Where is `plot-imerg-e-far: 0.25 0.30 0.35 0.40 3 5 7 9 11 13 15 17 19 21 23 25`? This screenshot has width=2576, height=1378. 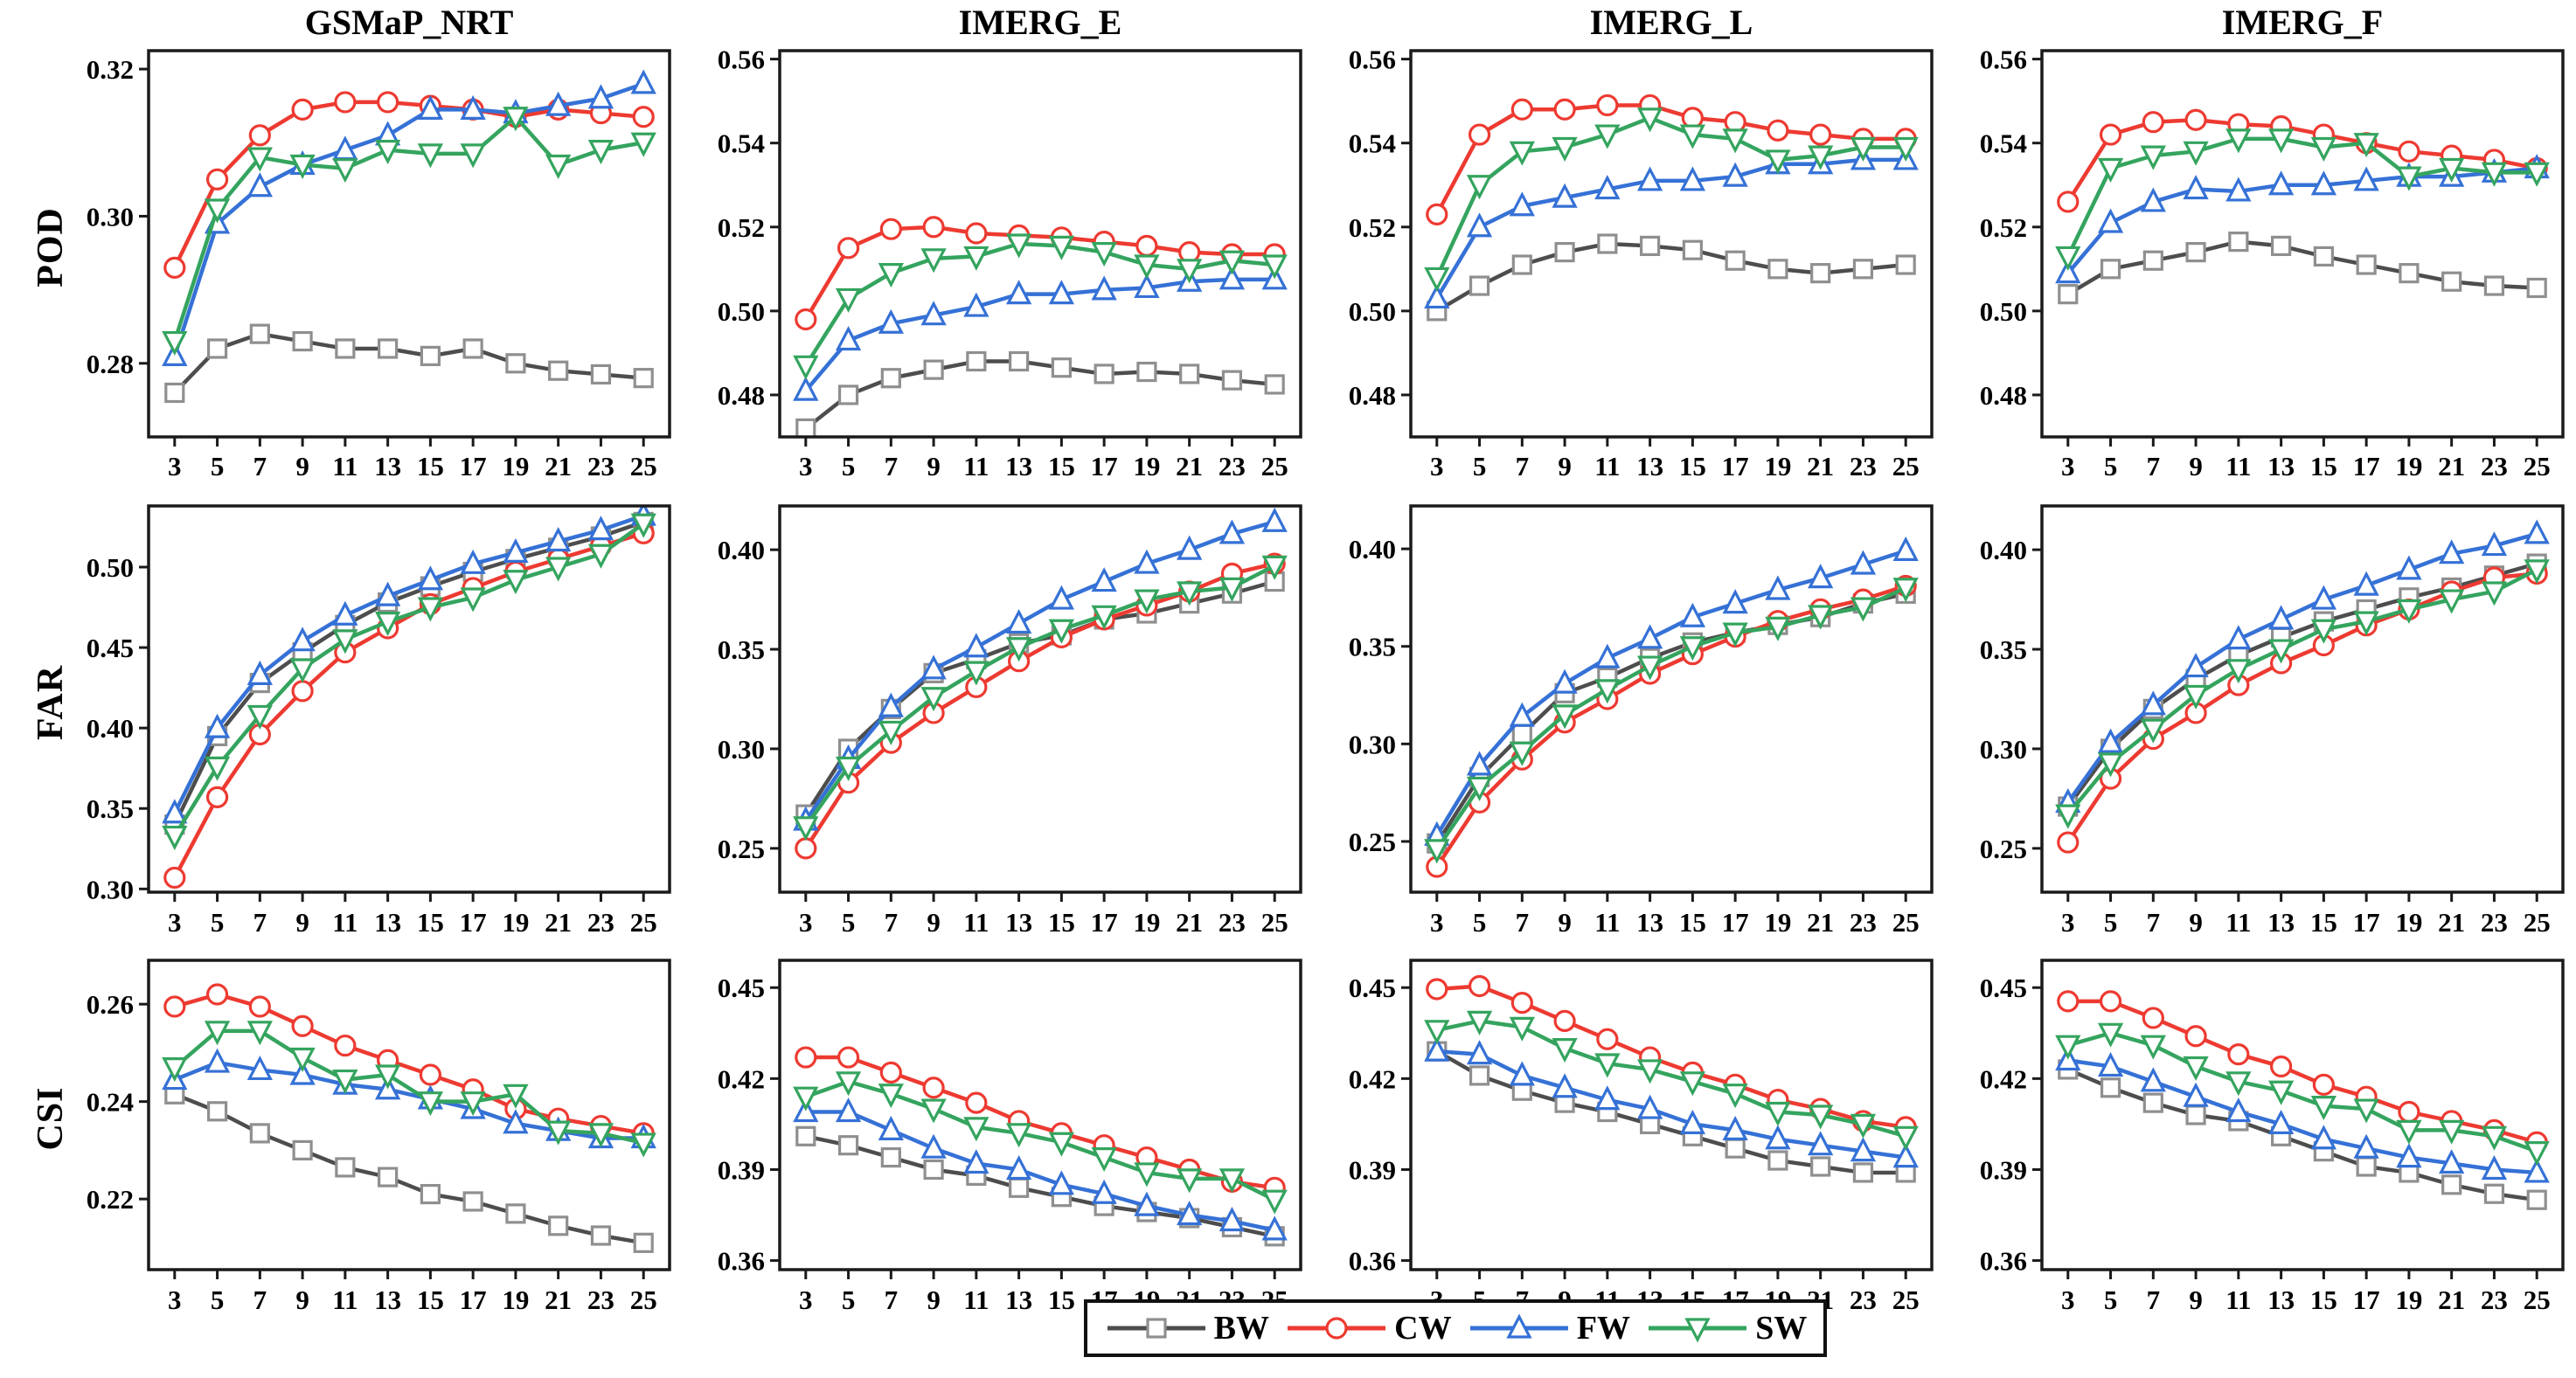 plot-imerg-e-far: 0.25 0.30 0.35 0.40 3 5 7 9 11 13 15 17 19 21 23 25 is located at coordinates (1010, 721).